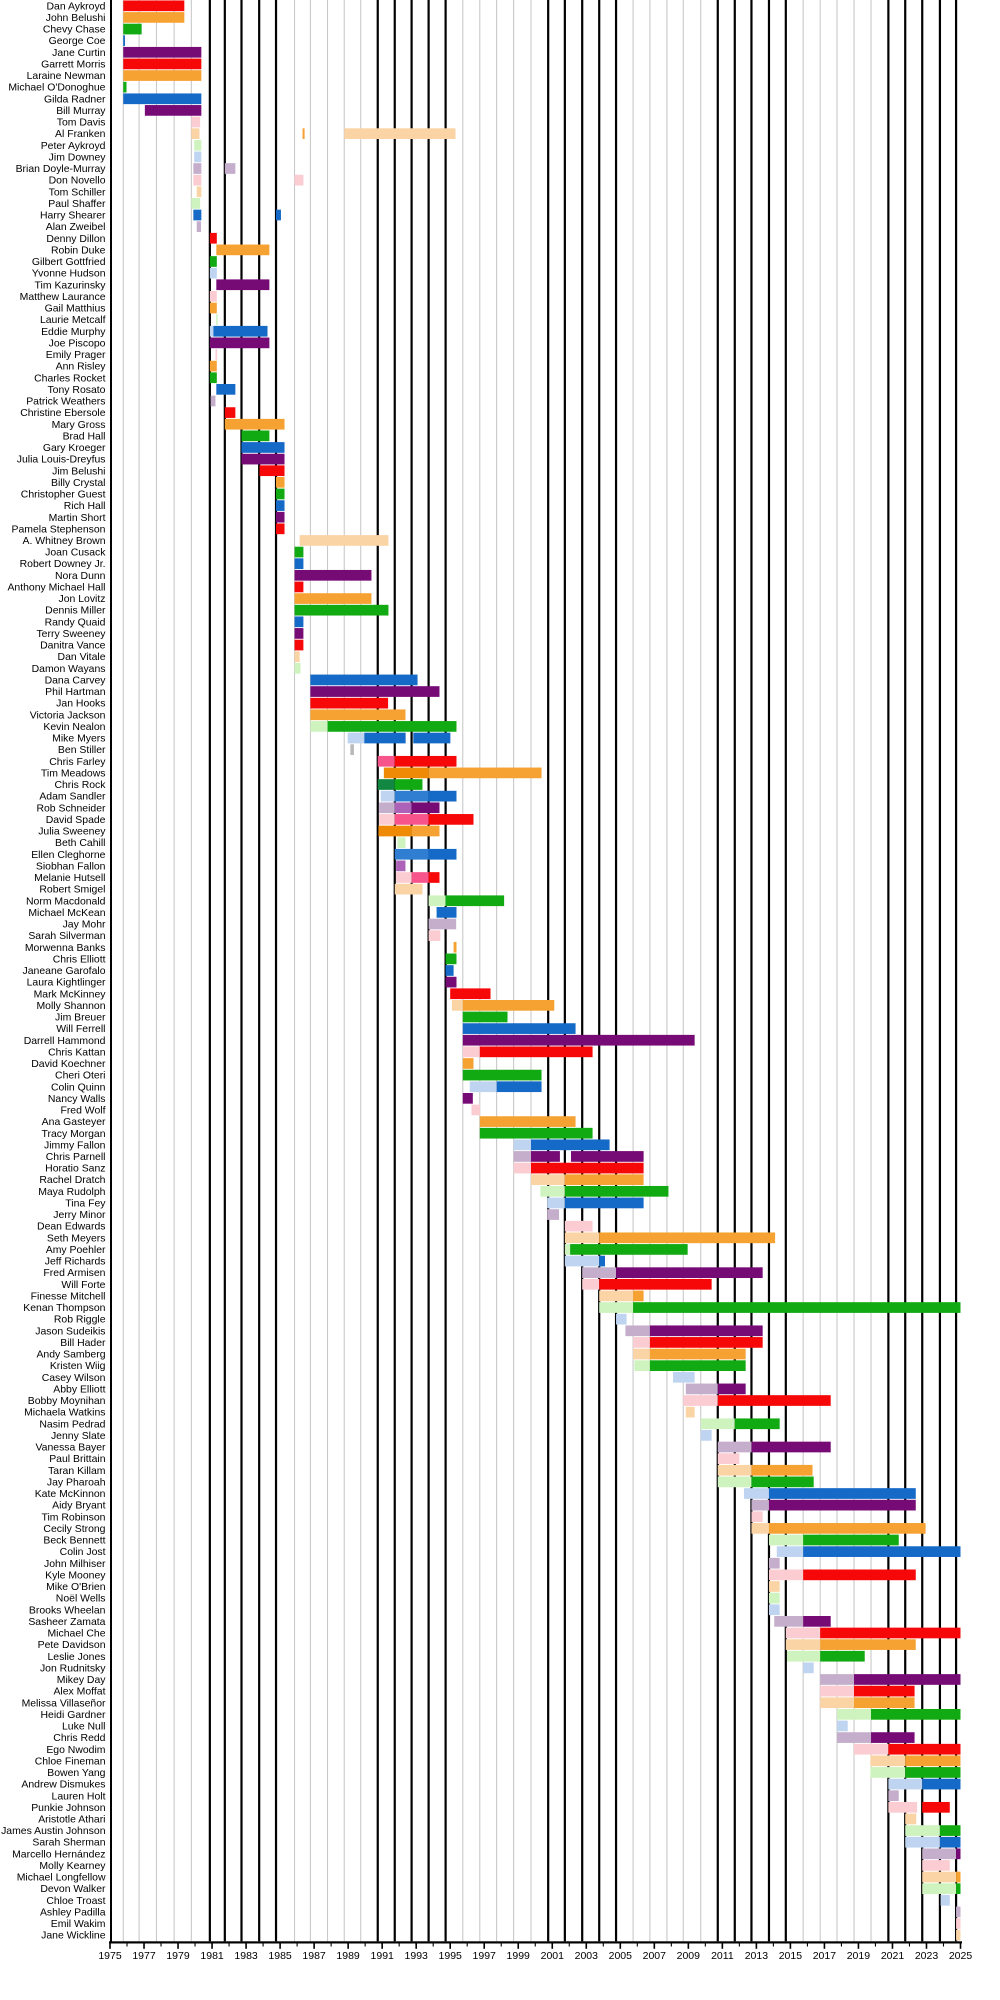  Describe the element at coordinates (79, 1738) in the screenshot. I see `svg-text: Chris Redd` at that location.